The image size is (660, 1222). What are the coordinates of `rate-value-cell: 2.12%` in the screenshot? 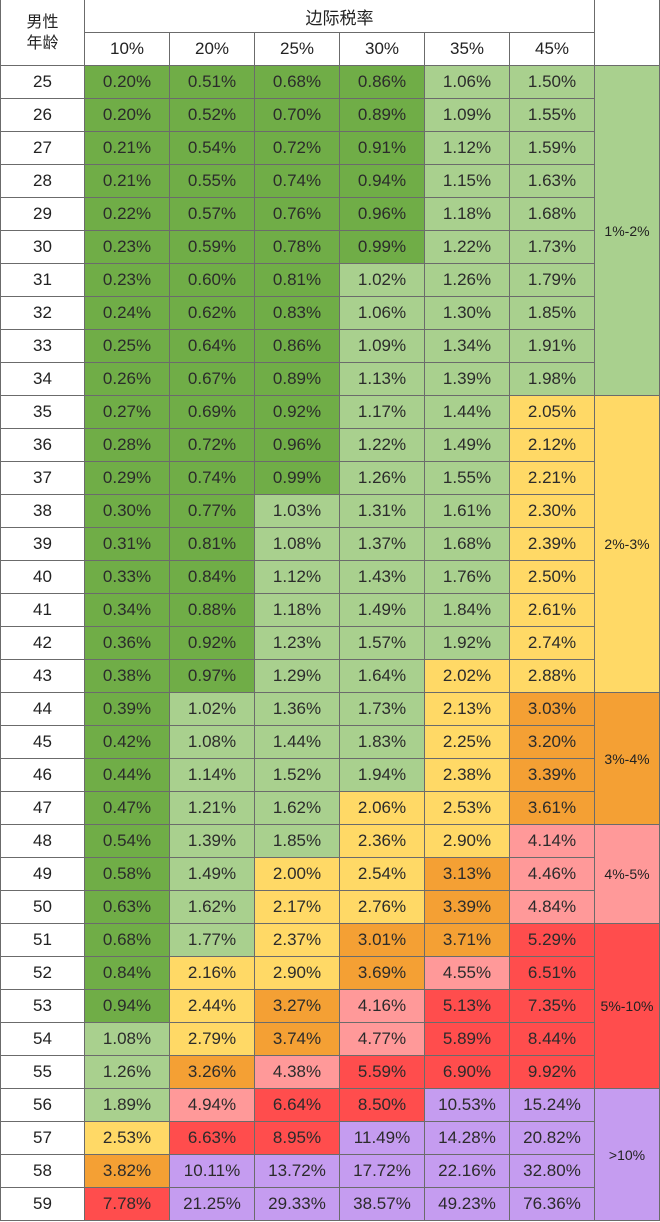 It's located at (552, 445).